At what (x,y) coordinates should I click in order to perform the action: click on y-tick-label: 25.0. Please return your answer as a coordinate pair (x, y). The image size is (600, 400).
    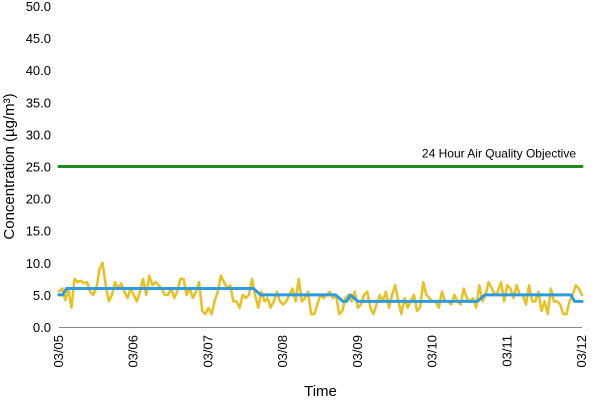
    Looking at the image, I should click on (38, 167).